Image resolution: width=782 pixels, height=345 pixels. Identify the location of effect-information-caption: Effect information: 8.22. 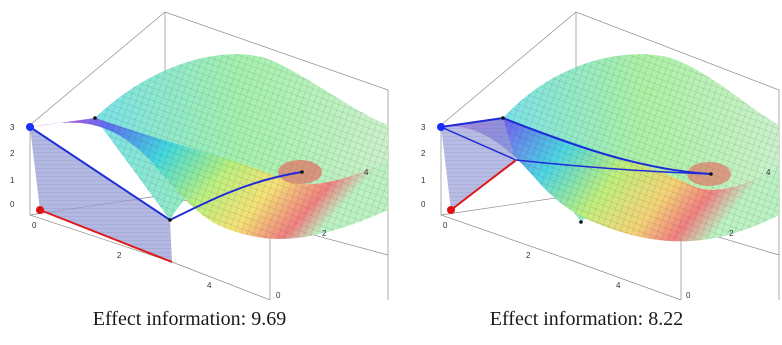
(586, 319).